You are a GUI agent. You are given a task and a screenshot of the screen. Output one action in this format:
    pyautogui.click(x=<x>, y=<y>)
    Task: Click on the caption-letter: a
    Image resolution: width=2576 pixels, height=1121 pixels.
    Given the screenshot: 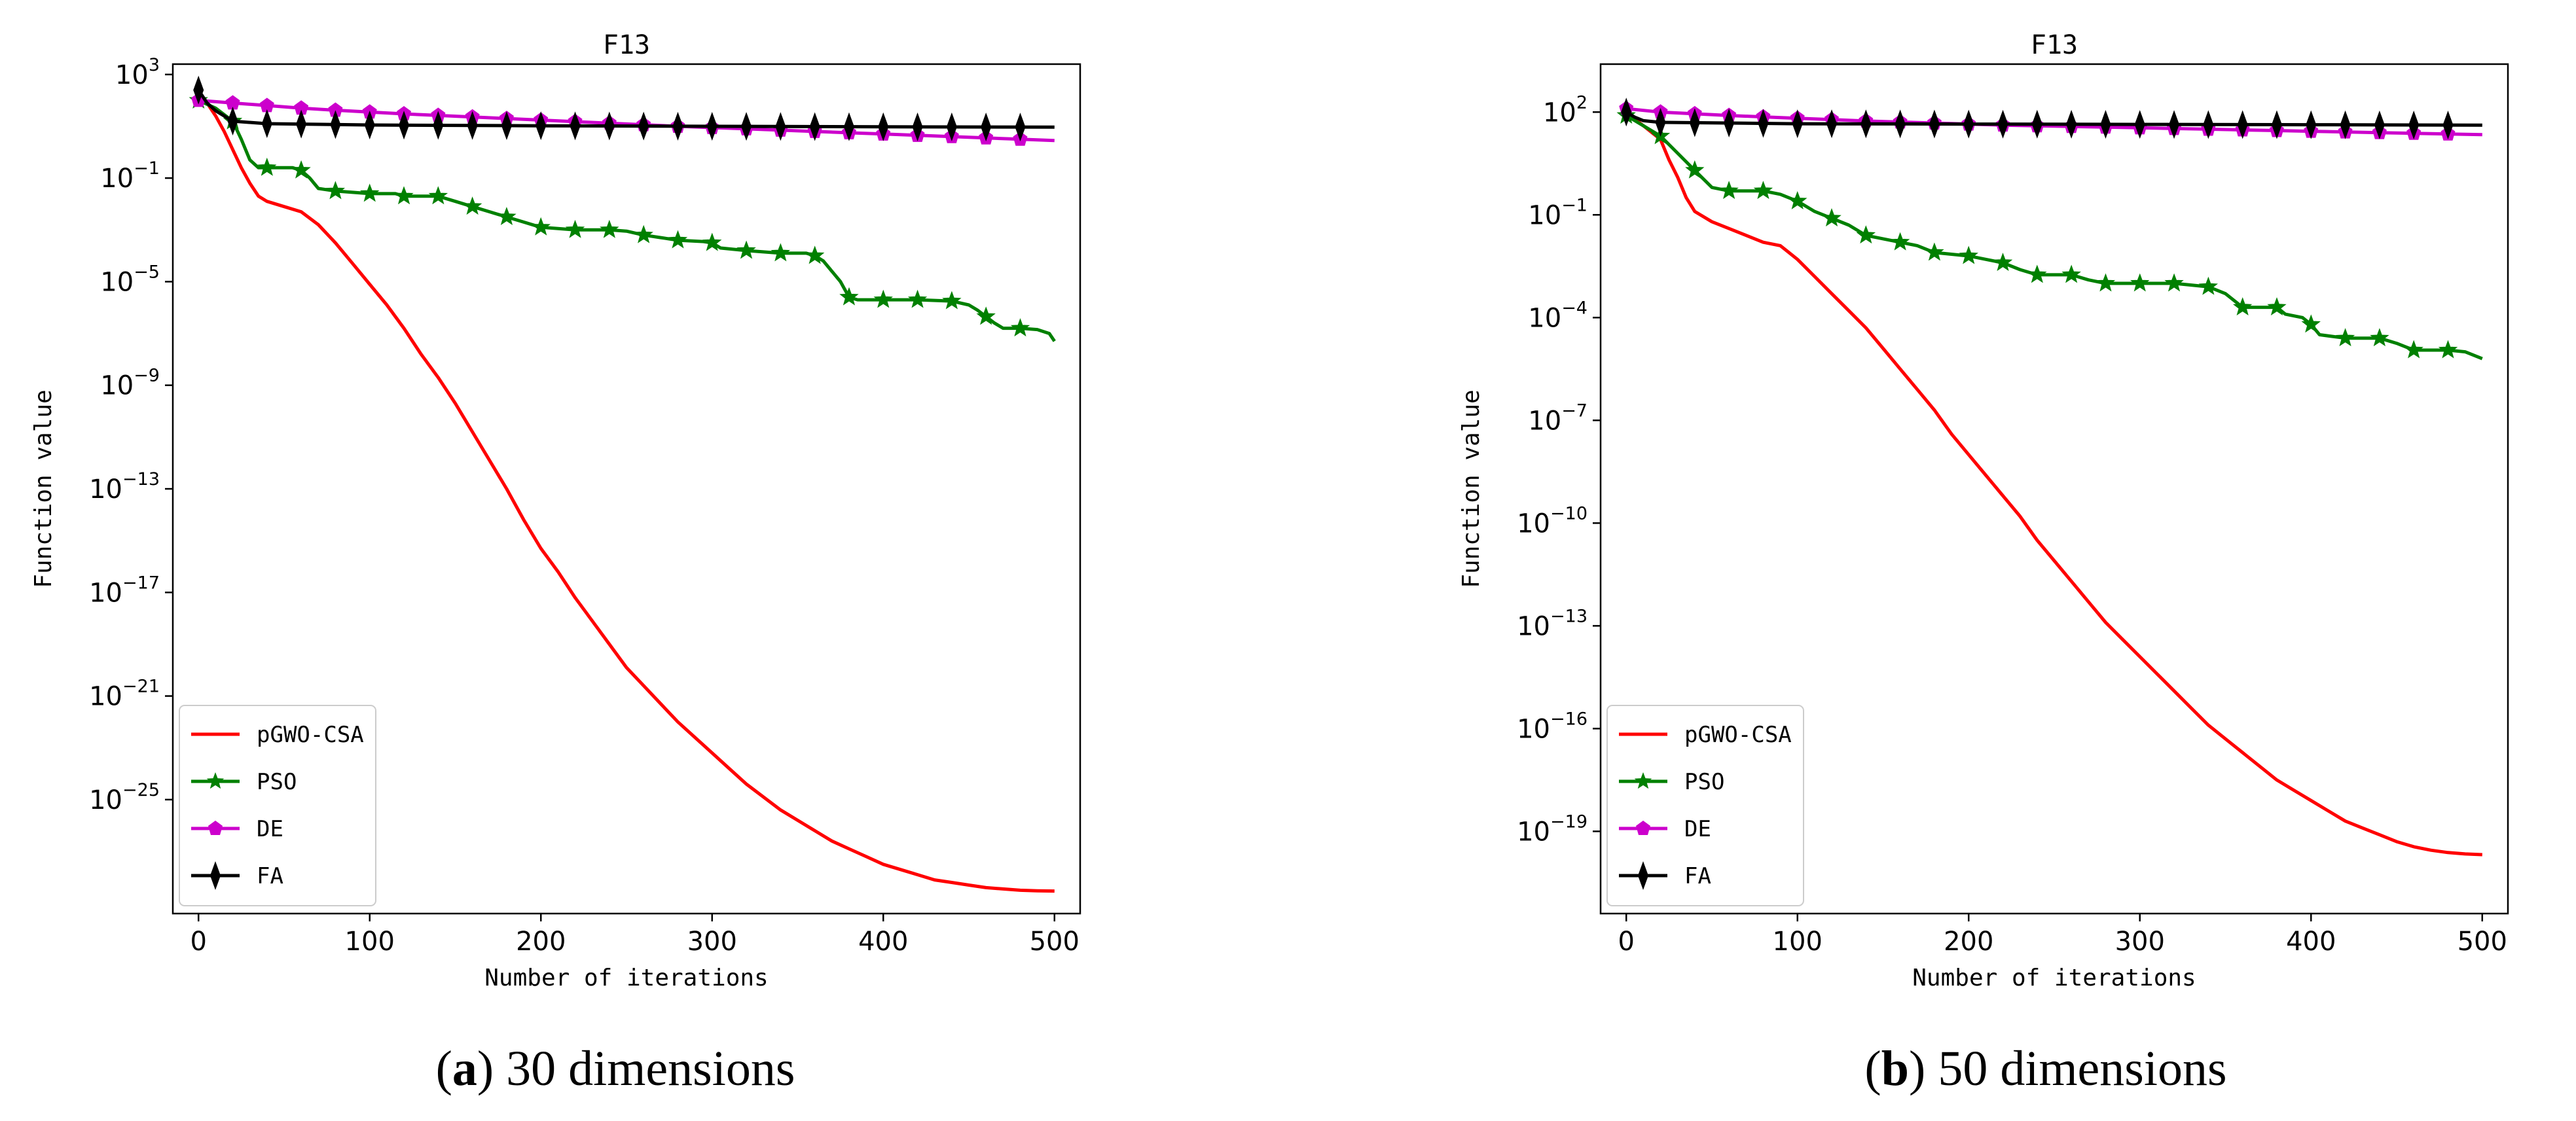 What is the action you would take?
    pyautogui.click(x=464, y=1068)
    